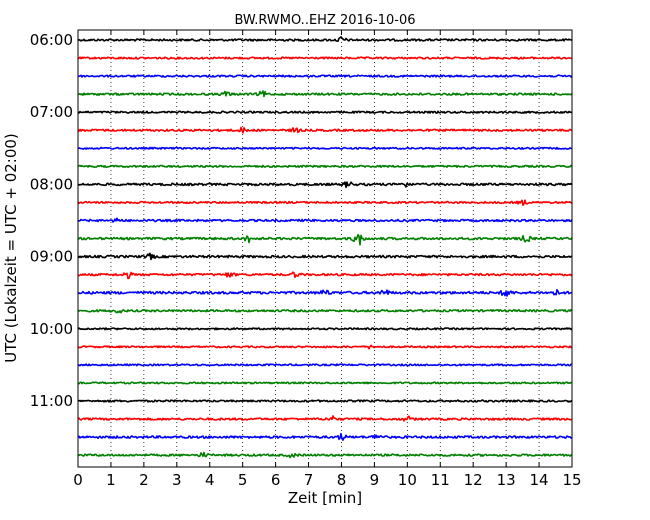  Describe the element at coordinates (325, 498) in the screenshot. I see `x-axis-label: Zeit [min]` at that location.